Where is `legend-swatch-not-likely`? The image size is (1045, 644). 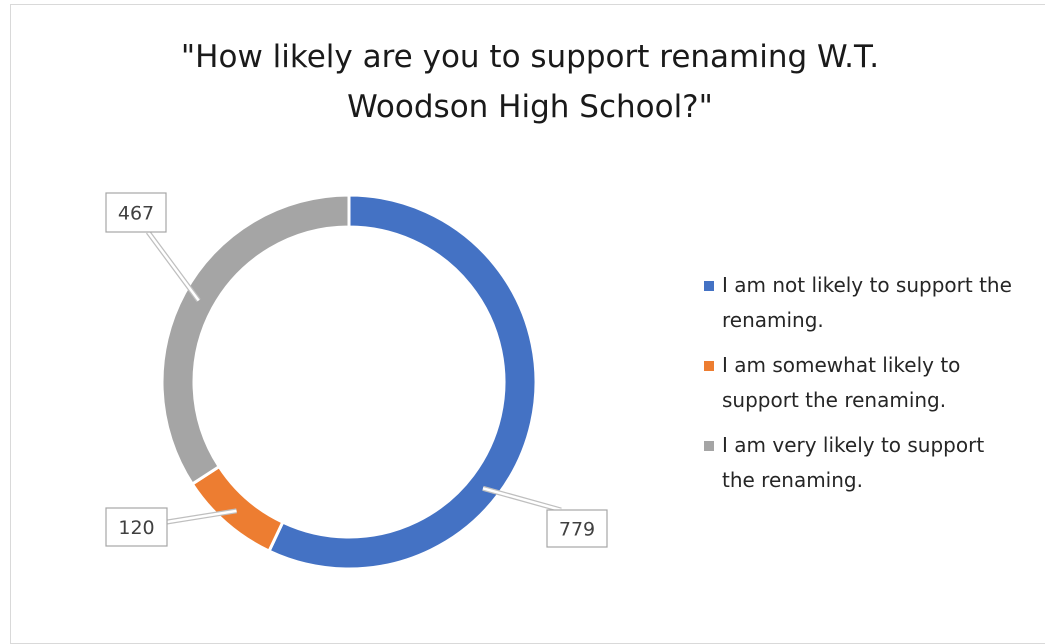
legend-swatch-not-likely is located at coordinates (709, 286).